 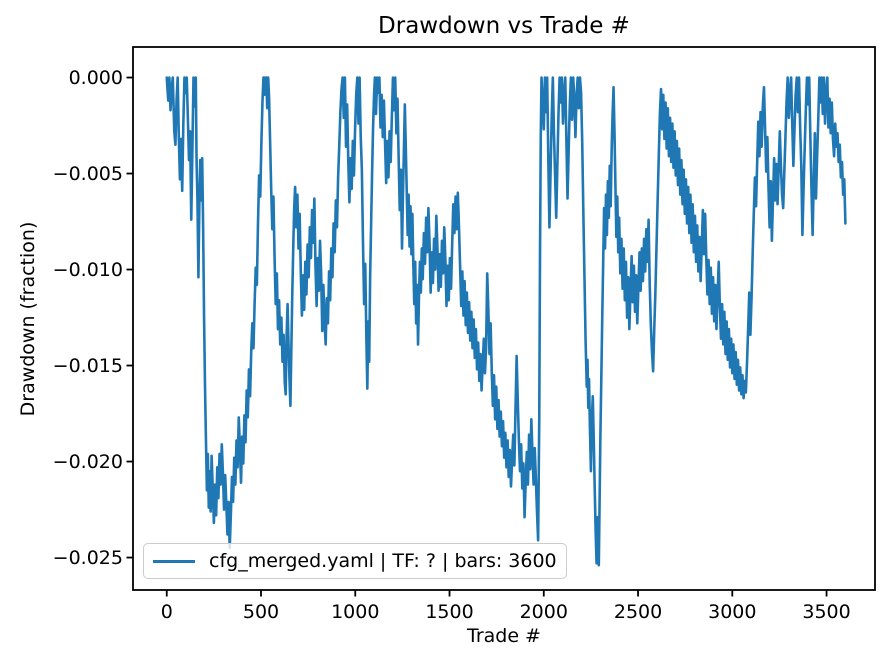 What do you see at coordinates (355, 612) in the screenshot?
I see `x-tick-label: 1000` at bounding box center [355, 612].